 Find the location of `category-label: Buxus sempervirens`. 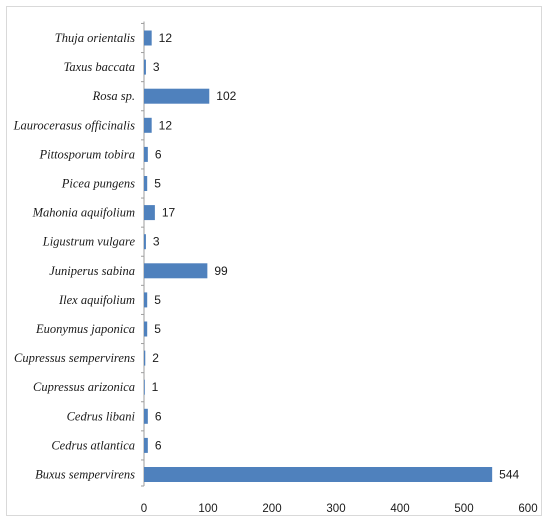

category-label: Buxus sempervirens is located at coordinates (85, 475).